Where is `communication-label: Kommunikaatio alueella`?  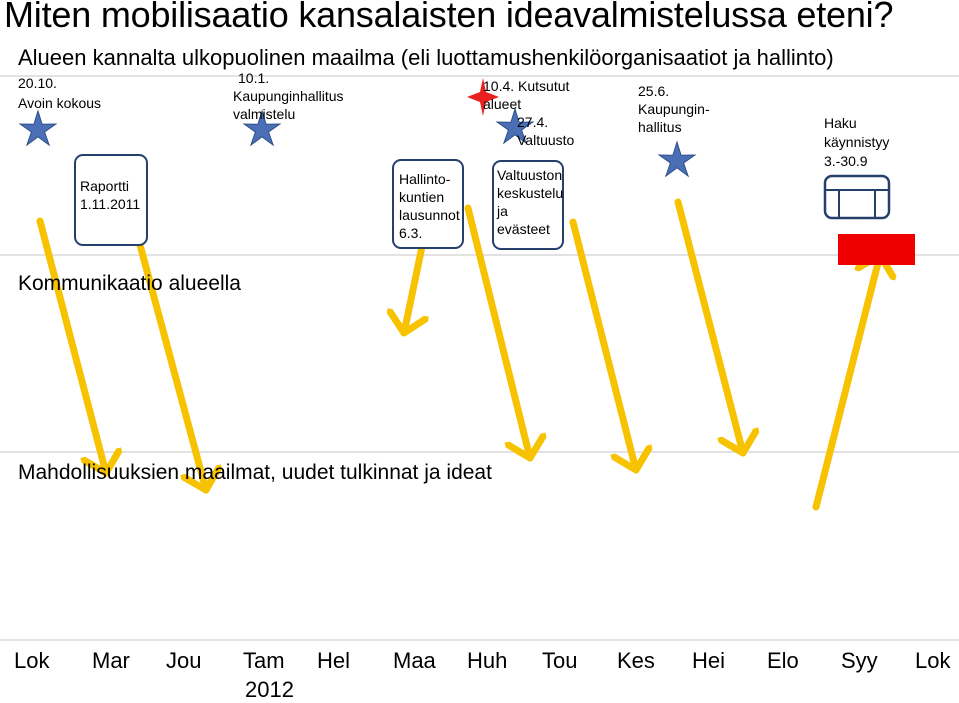
communication-label: Kommunikaatio alueella is located at coordinates (129, 283).